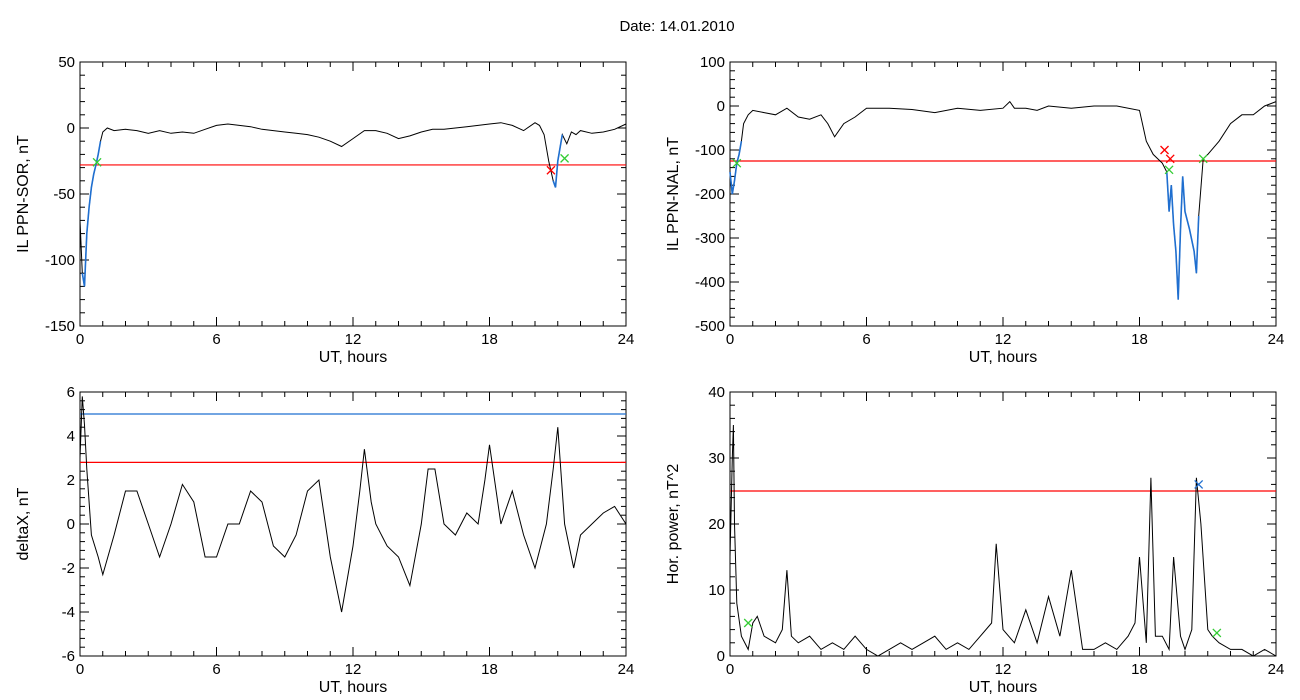  What do you see at coordinates (677, 26) in the screenshot?
I see `figure-title: Date: 14.01.2010` at bounding box center [677, 26].